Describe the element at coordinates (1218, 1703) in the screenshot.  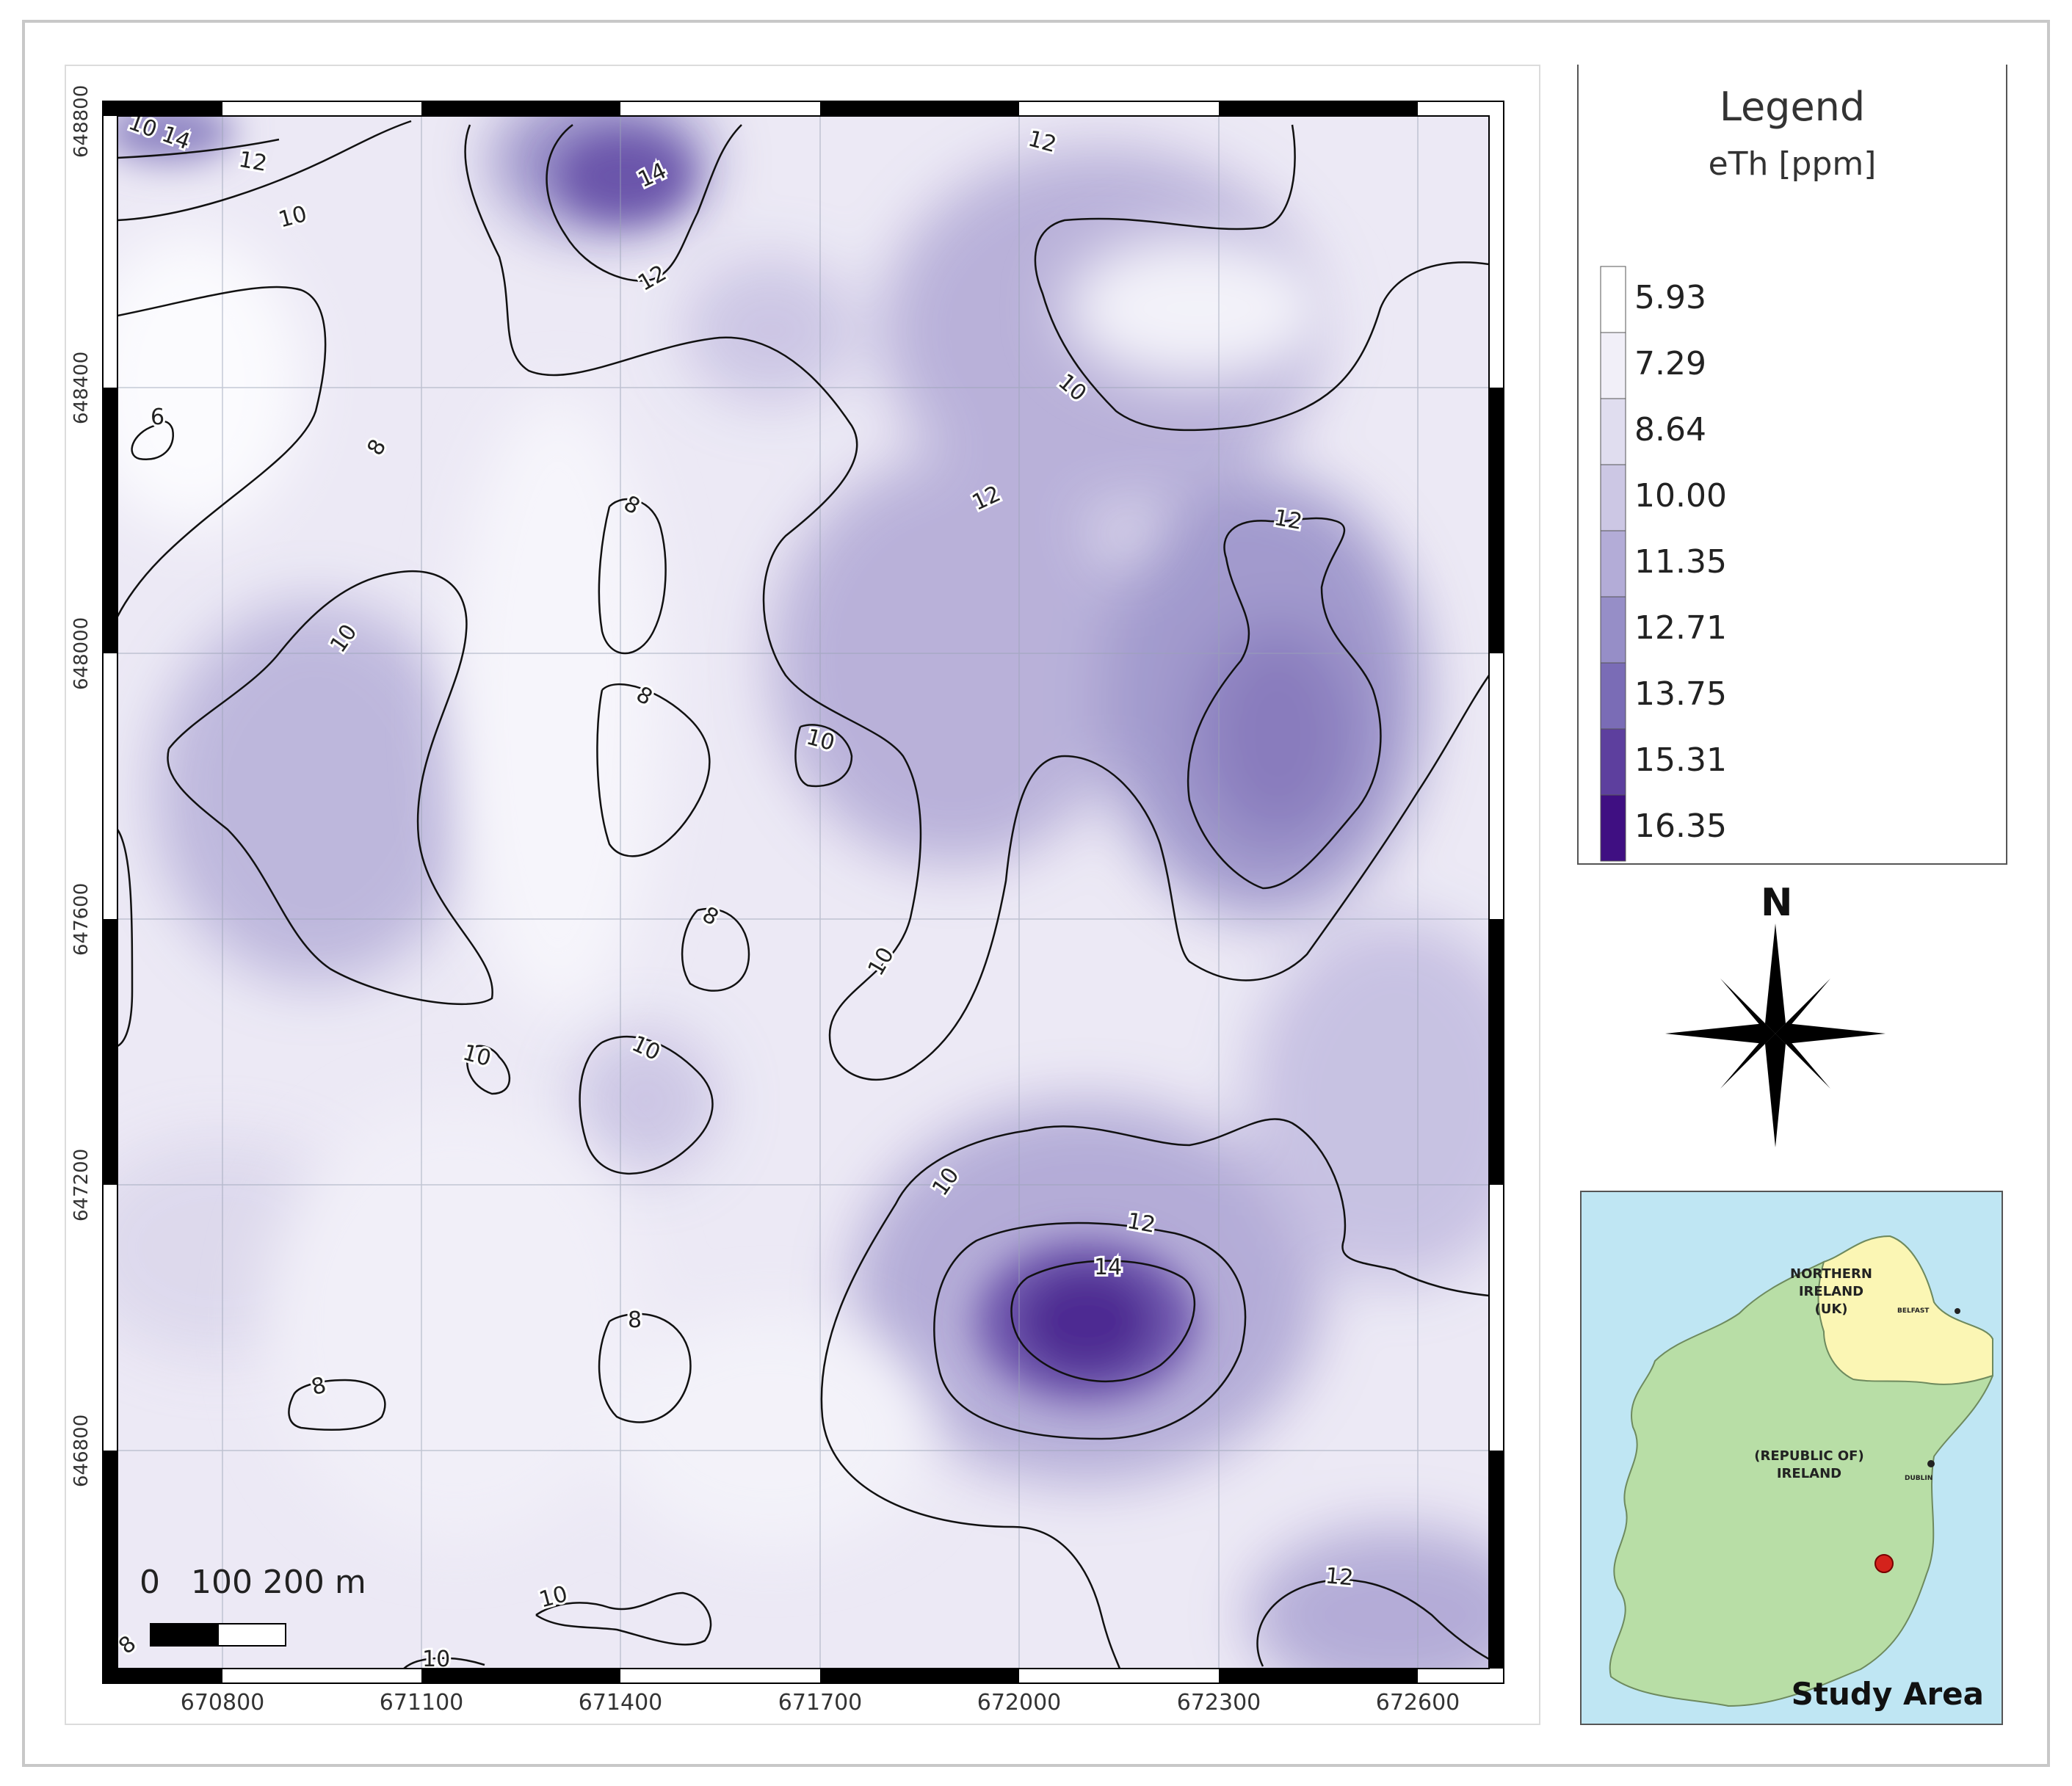
I see `x-tick-label: 672300` at that location.